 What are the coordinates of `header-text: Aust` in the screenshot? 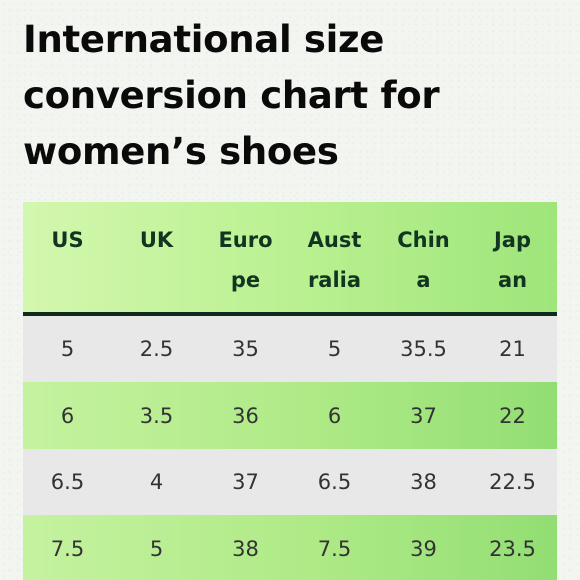 It's located at (334, 240).